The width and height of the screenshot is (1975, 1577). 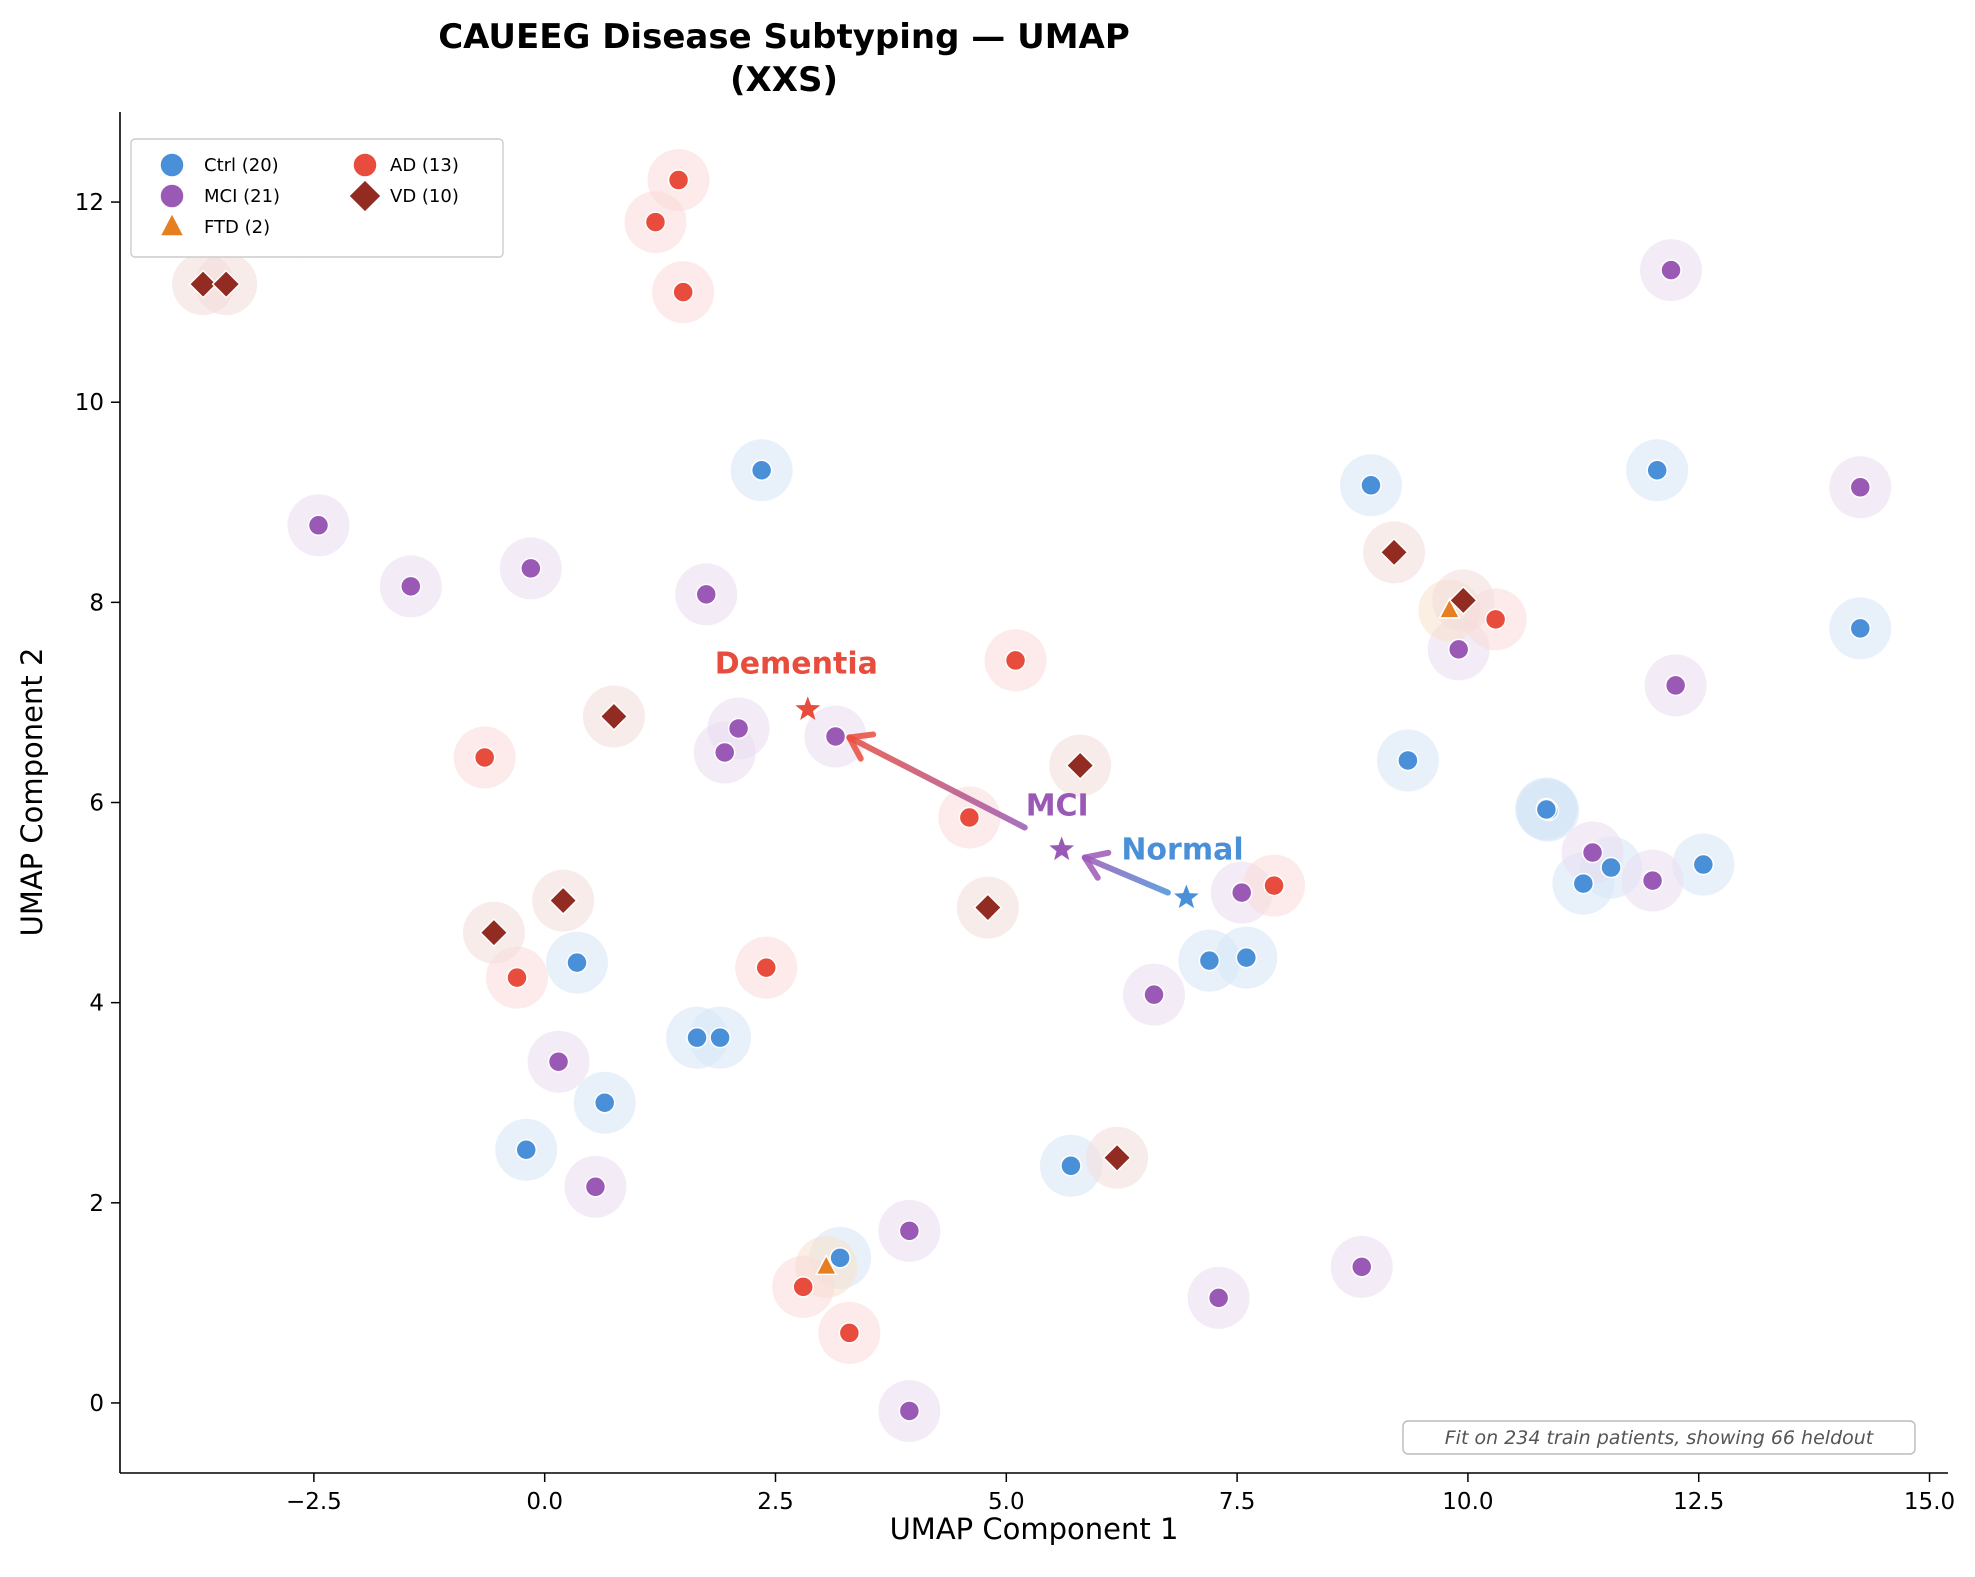 I want to click on legend-marker-ad, so click(x=365, y=165).